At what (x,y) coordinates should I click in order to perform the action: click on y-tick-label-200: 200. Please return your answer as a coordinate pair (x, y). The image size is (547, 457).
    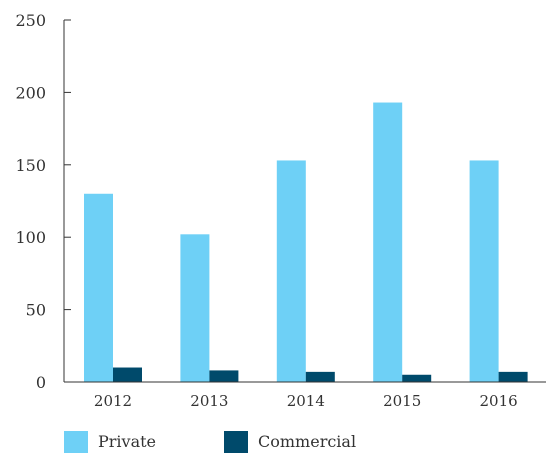
    Looking at the image, I should click on (30, 92).